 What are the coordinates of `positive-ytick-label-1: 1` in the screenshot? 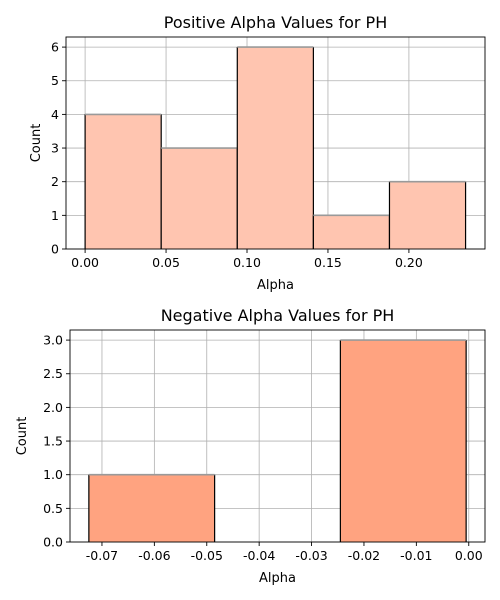 It's located at (55, 215).